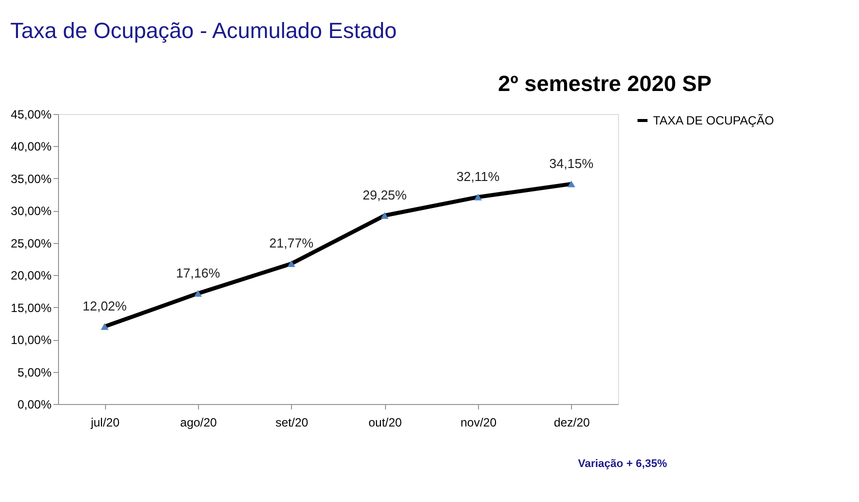 This screenshot has width=859, height=502. I want to click on y-tick-label: 10,00%, so click(31, 340).